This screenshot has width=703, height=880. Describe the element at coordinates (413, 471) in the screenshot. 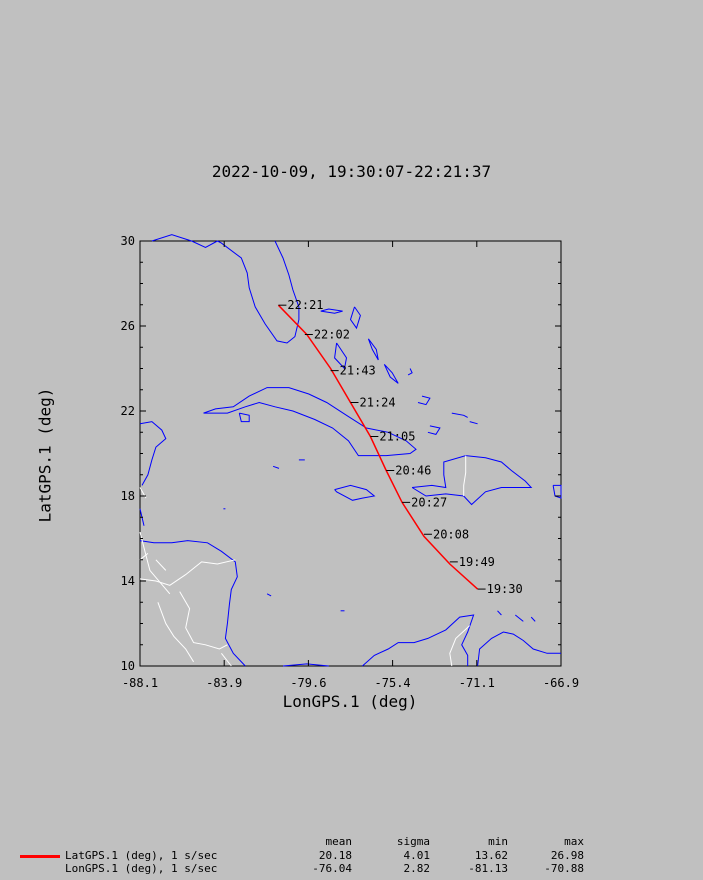

I see `time-label: 20:46` at that location.